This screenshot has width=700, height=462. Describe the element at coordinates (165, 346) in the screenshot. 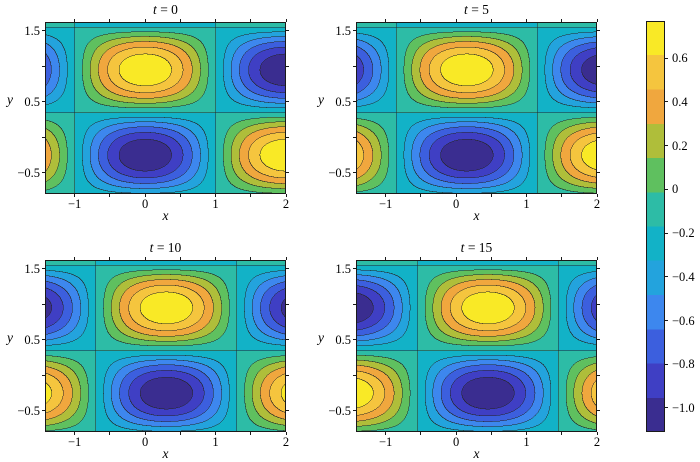

I see `contour-canvas-t10` at that location.